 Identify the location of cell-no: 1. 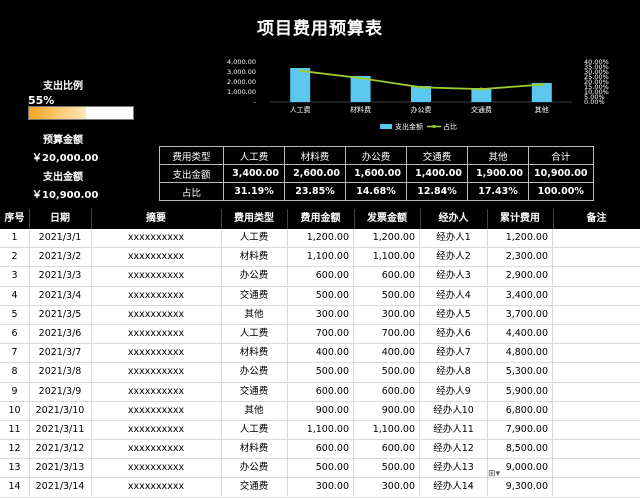
(15, 238).